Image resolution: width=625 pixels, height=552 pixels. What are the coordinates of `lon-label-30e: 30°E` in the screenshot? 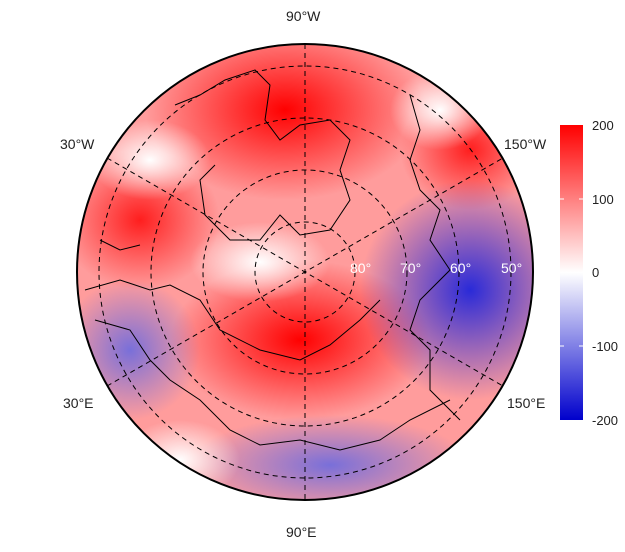 It's located at (78, 403).